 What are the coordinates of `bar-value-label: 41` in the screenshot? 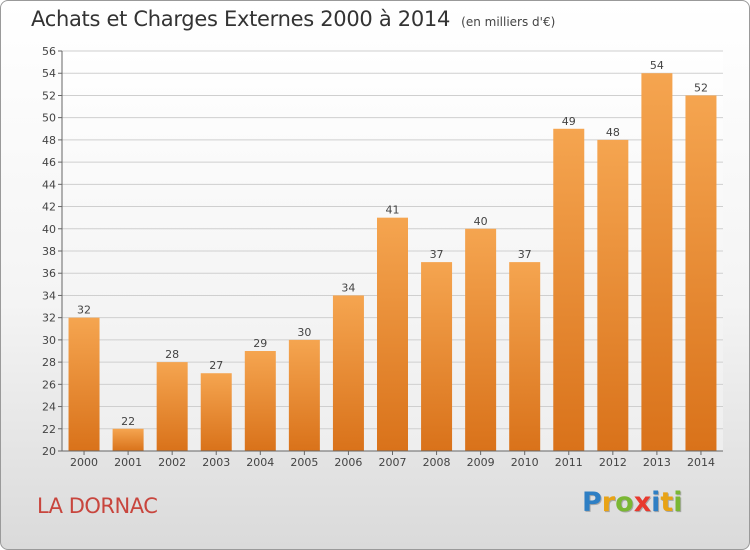 It's located at (393, 210).